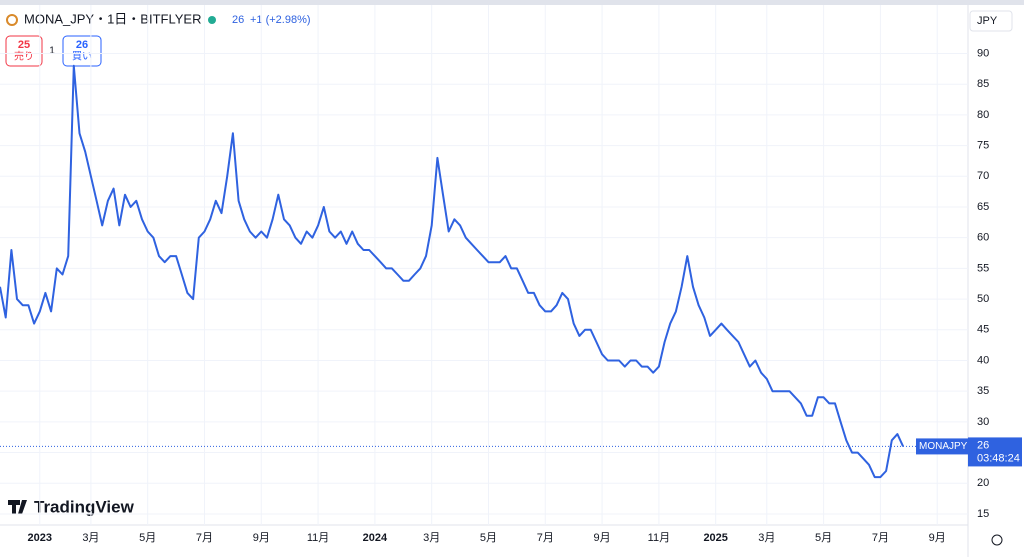 The image size is (1024, 557). I want to click on price-tag-countdown: 03:48:24, so click(998, 458).